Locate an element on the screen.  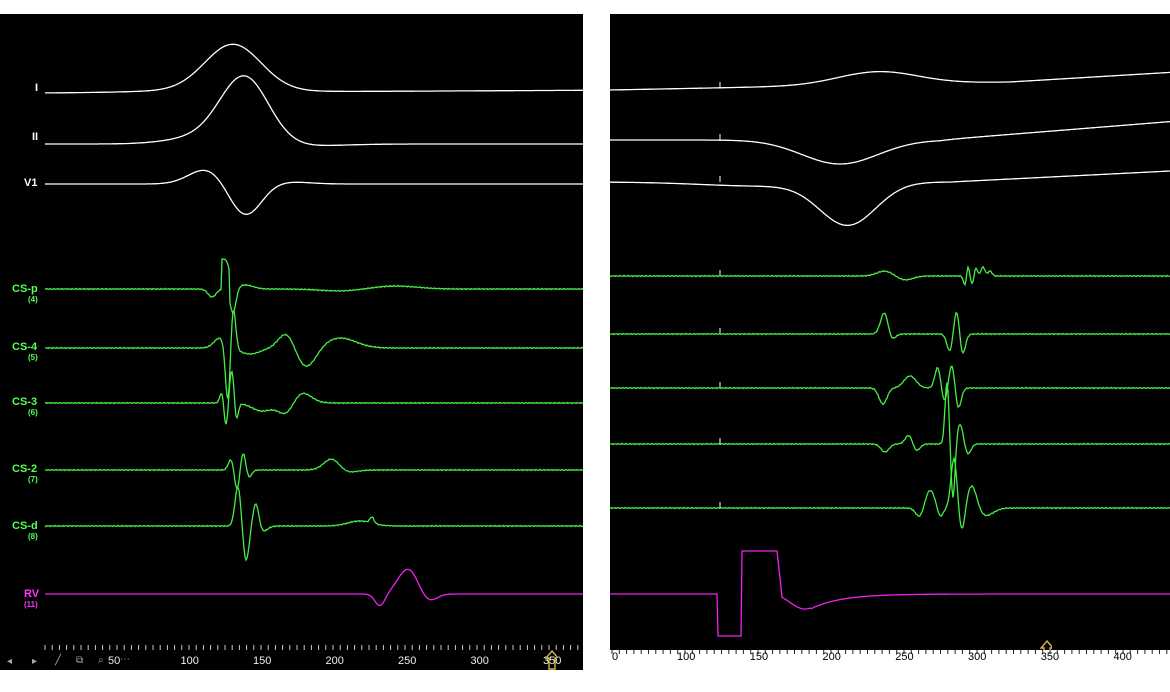
right-CS-3-trace is located at coordinates (890, 386).